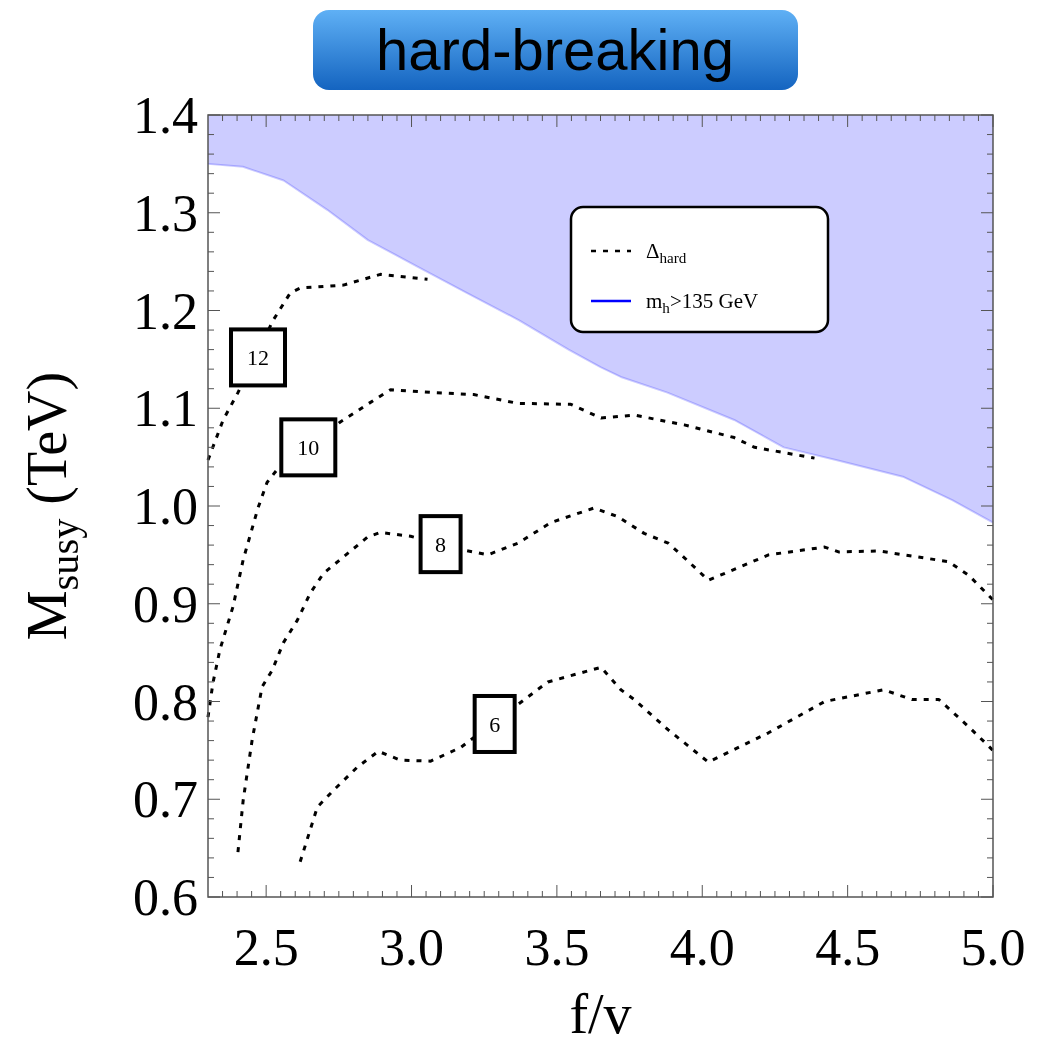  I want to click on legend-label: Δ$_{hard}$, so click(666, 252).